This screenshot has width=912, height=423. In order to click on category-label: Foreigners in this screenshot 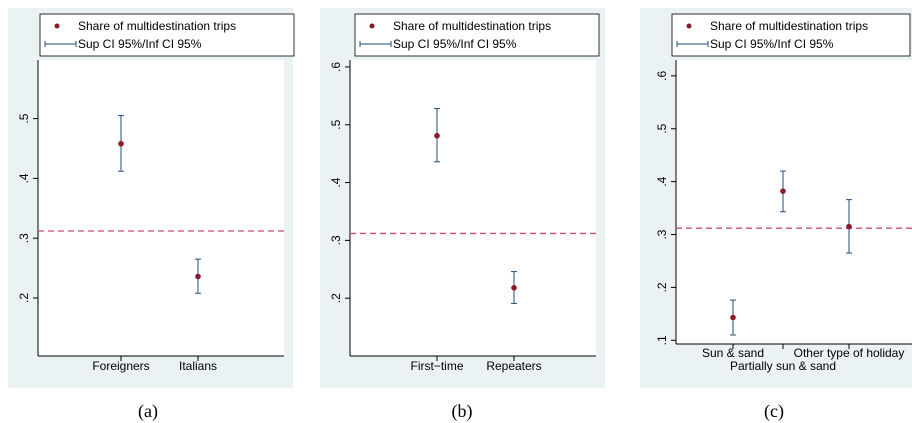, I will do `click(120, 366)`.